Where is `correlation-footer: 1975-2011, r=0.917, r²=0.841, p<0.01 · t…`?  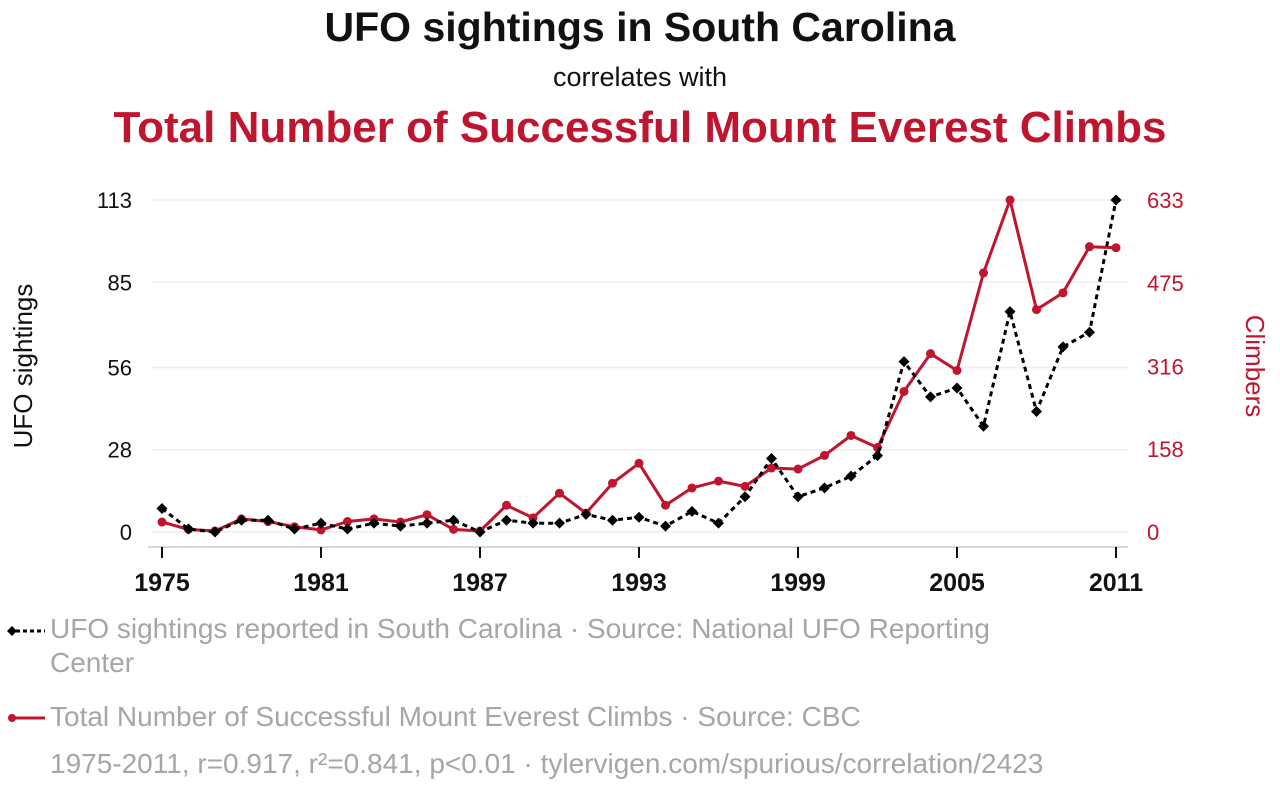
correlation-footer: 1975-2011, r=0.917, r²=0.841, p<0.01 · t… is located at coordinates (547, 763).